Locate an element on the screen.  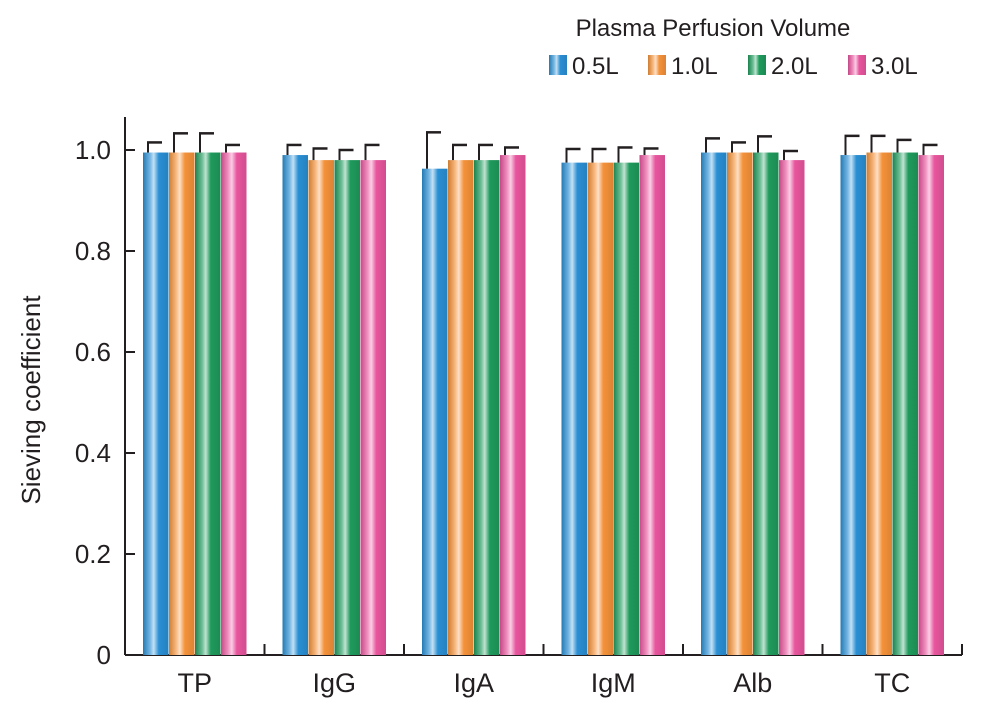
legend-label: 1.0L is located at coordinates (694, 66).